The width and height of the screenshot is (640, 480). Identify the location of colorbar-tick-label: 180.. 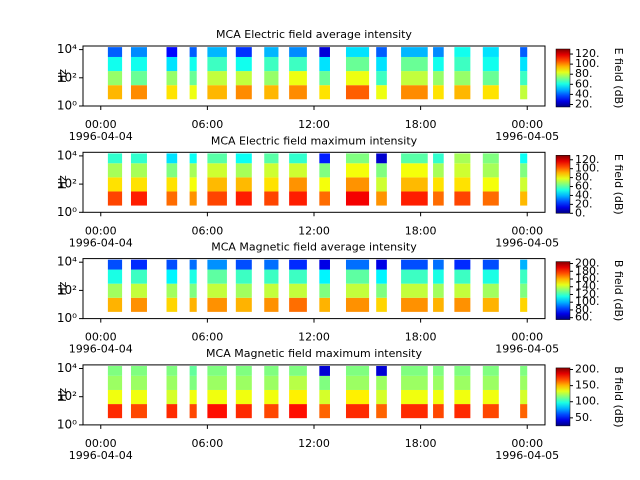
(587, 270).